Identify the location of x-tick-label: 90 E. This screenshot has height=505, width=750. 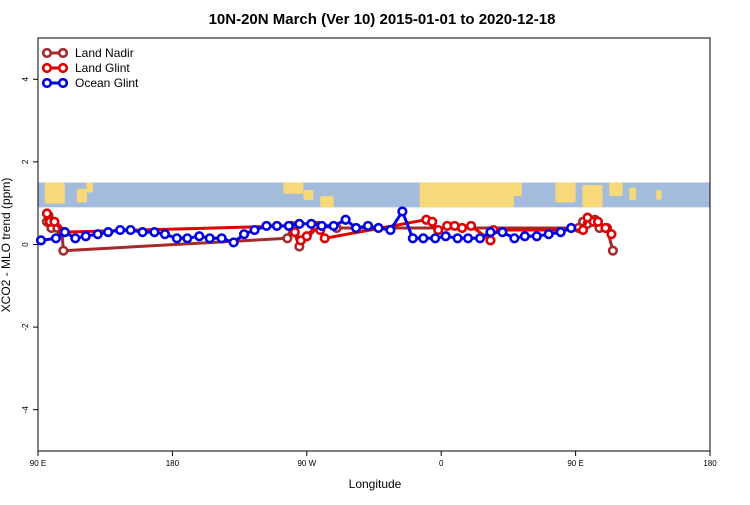
(38, 463).